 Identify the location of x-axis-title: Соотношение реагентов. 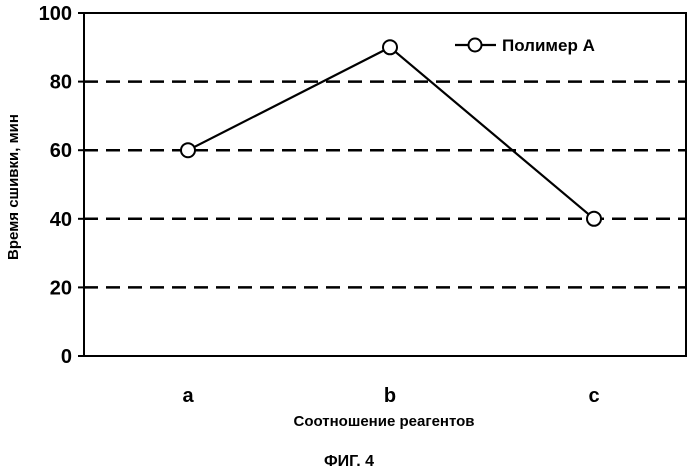
(383, 421).